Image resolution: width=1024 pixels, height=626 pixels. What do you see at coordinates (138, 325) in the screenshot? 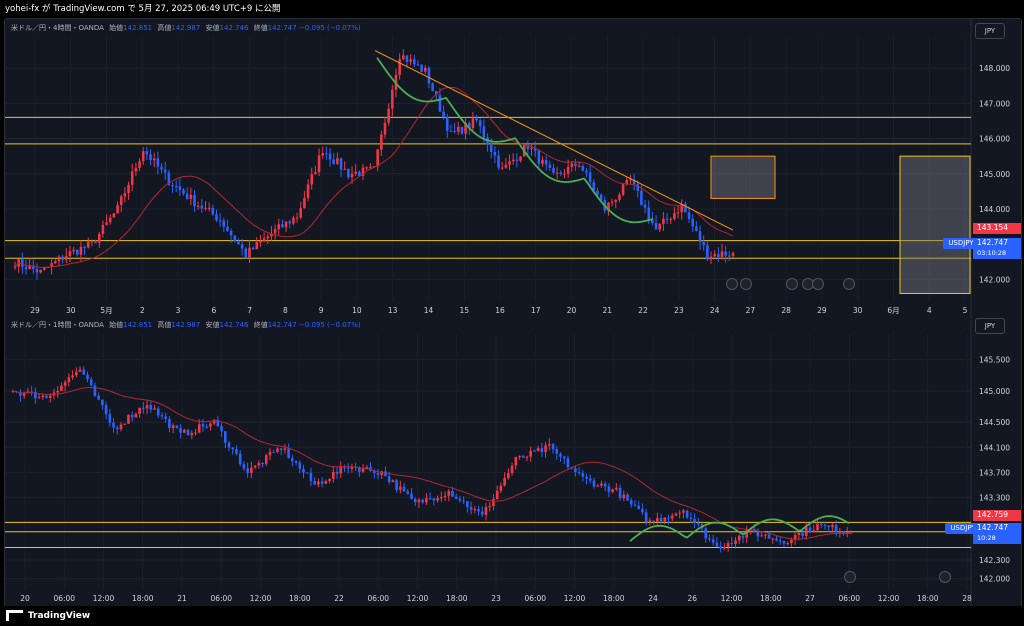
I see `bottom-open-value: 142.851` at bounding box center [138, 325].